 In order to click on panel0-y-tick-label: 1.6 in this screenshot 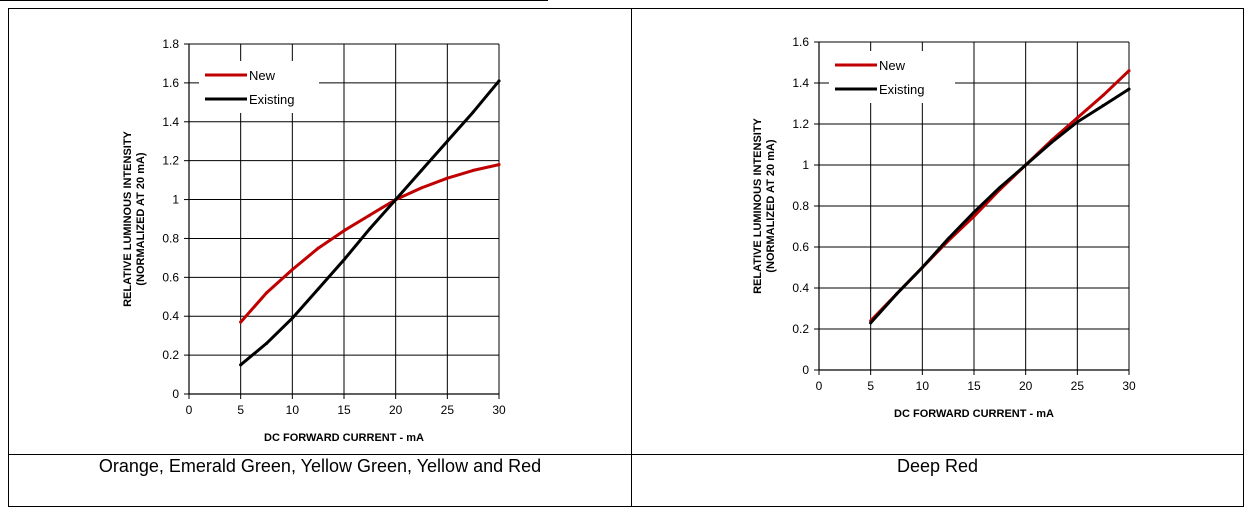, I will do `click(170, 83)`.